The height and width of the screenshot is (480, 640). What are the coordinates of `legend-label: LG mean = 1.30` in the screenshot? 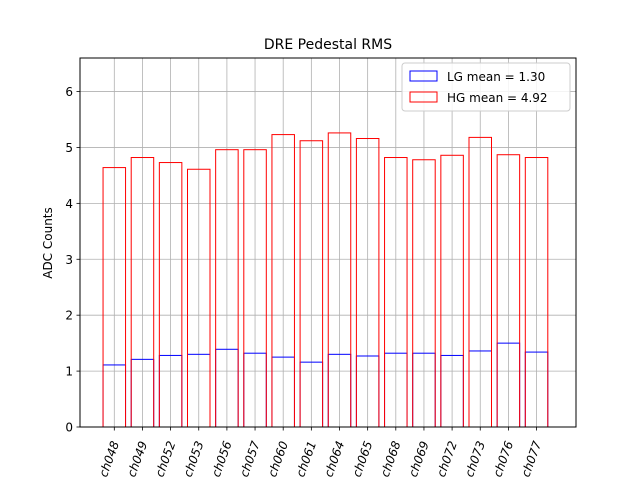 It's located at (496, 77).